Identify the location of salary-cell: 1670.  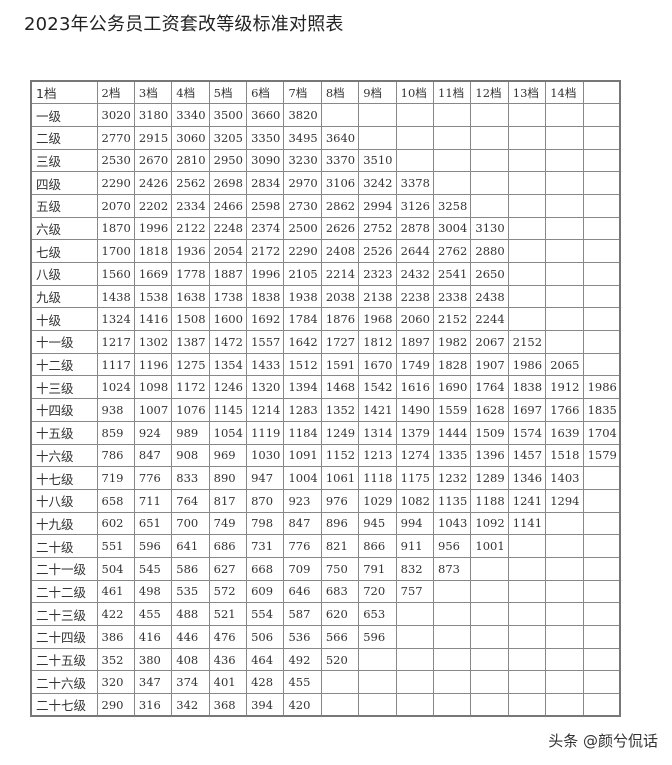
(377, 364).